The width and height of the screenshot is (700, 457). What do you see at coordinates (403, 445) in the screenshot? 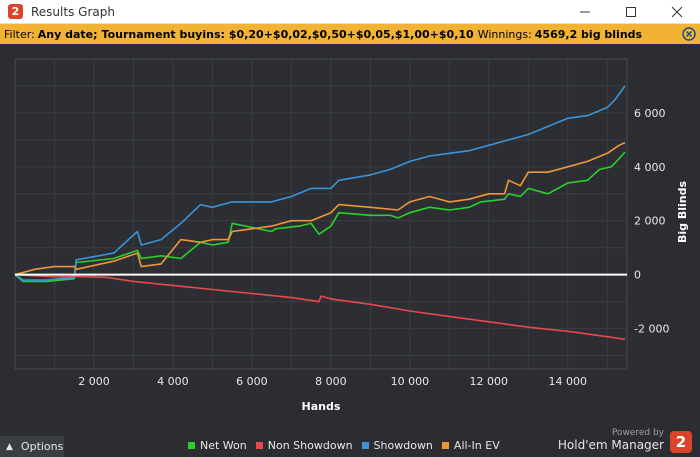
I see `legend-label: Showdown` at bounding box center [403, 445].